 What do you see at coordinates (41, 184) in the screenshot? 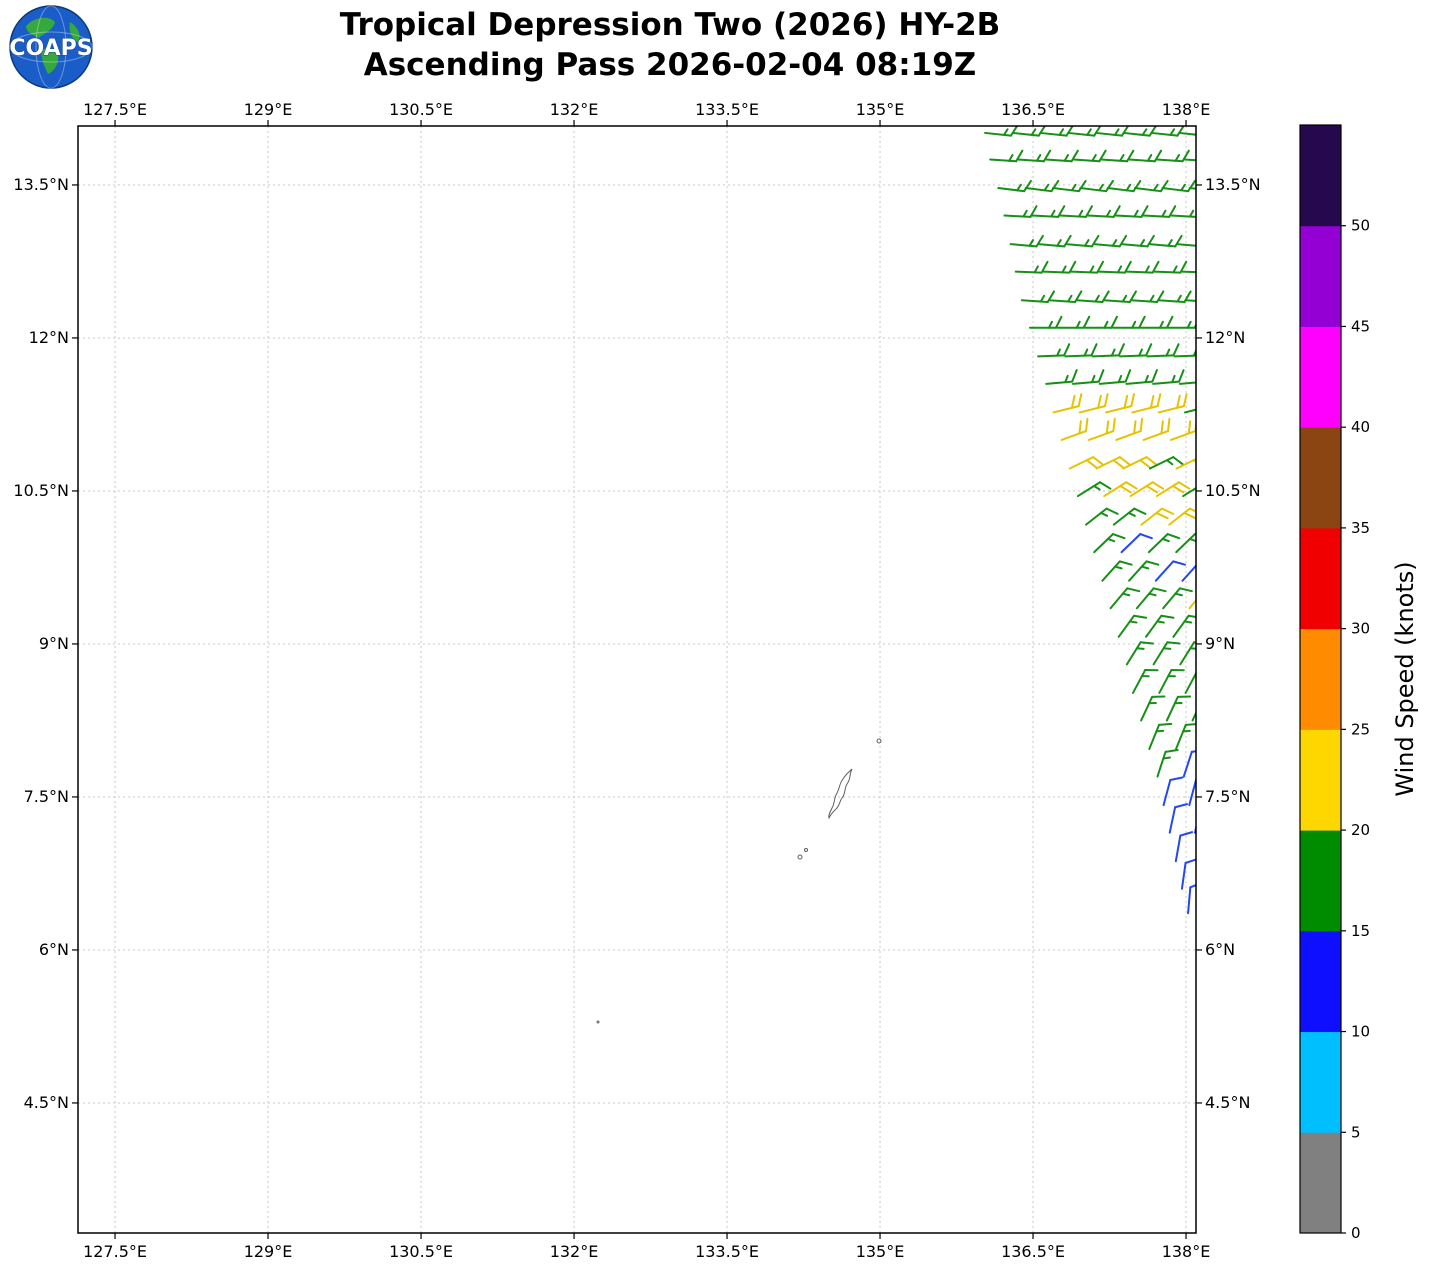
I see `y-tick-label-left: 13.5°N` at bounding box center [41, 184].